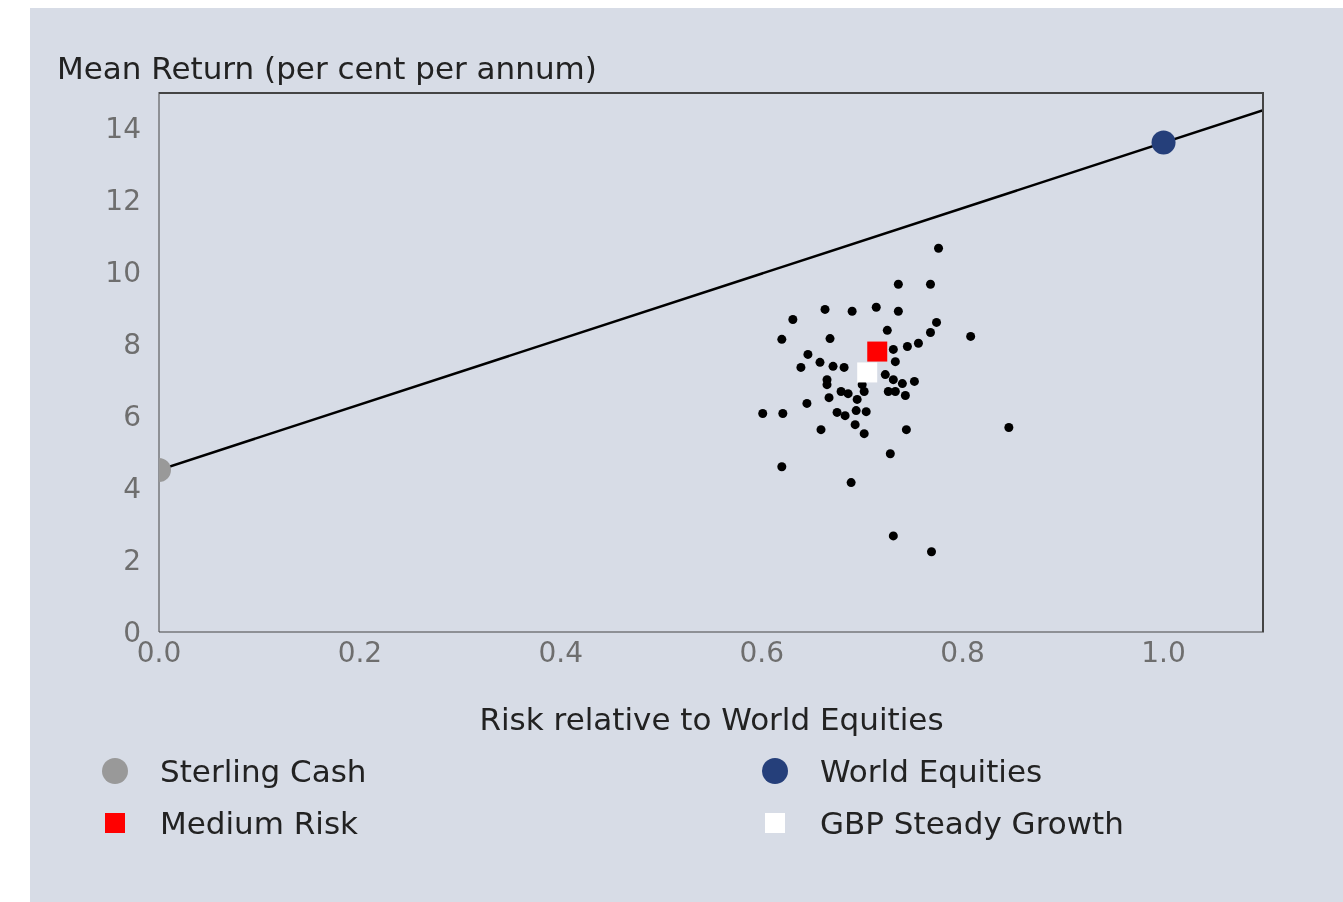 The image size is (1343, 902). What do you see at coordinates (123, 200) in the screenshot?
I see `y-tick-label: 12` at bounding box center [123, 200].